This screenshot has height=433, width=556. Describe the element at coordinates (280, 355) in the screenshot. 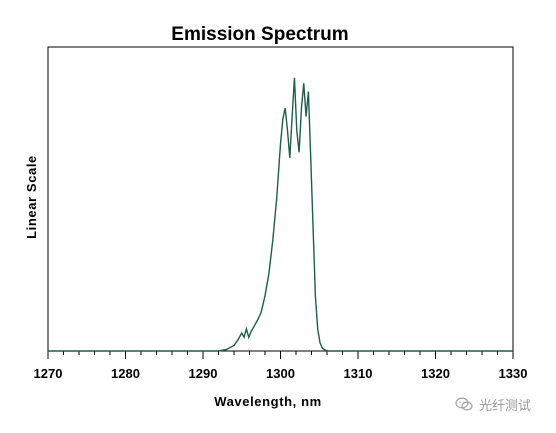

I see `x-axis-ticks` at that location.